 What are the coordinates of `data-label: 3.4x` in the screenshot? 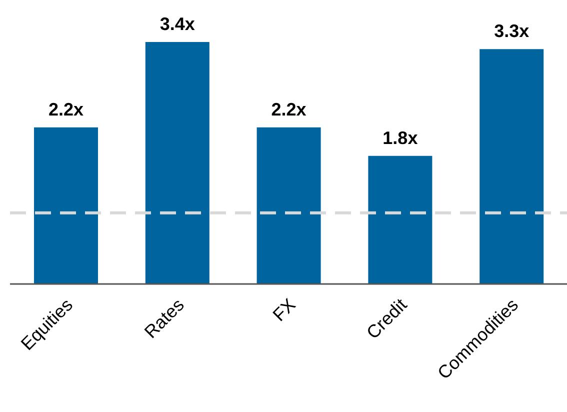 It's located at (177, 24).